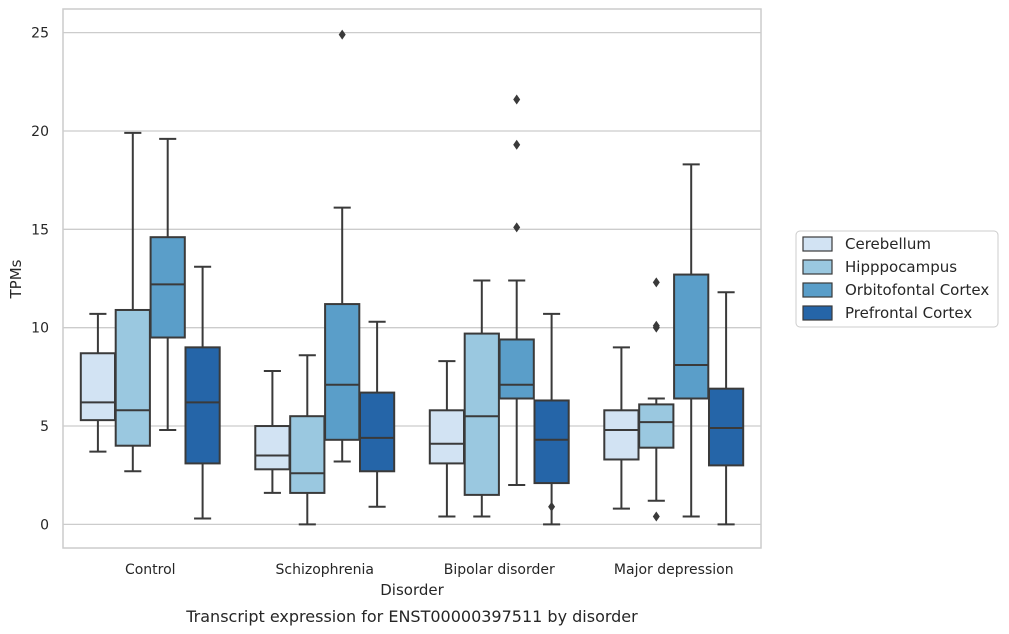 The height and width of the screenshot is (634, 1009). Describe the element at coordinates (150, 570) in the screenshot. I see `x-tick-label: Control` at that location.